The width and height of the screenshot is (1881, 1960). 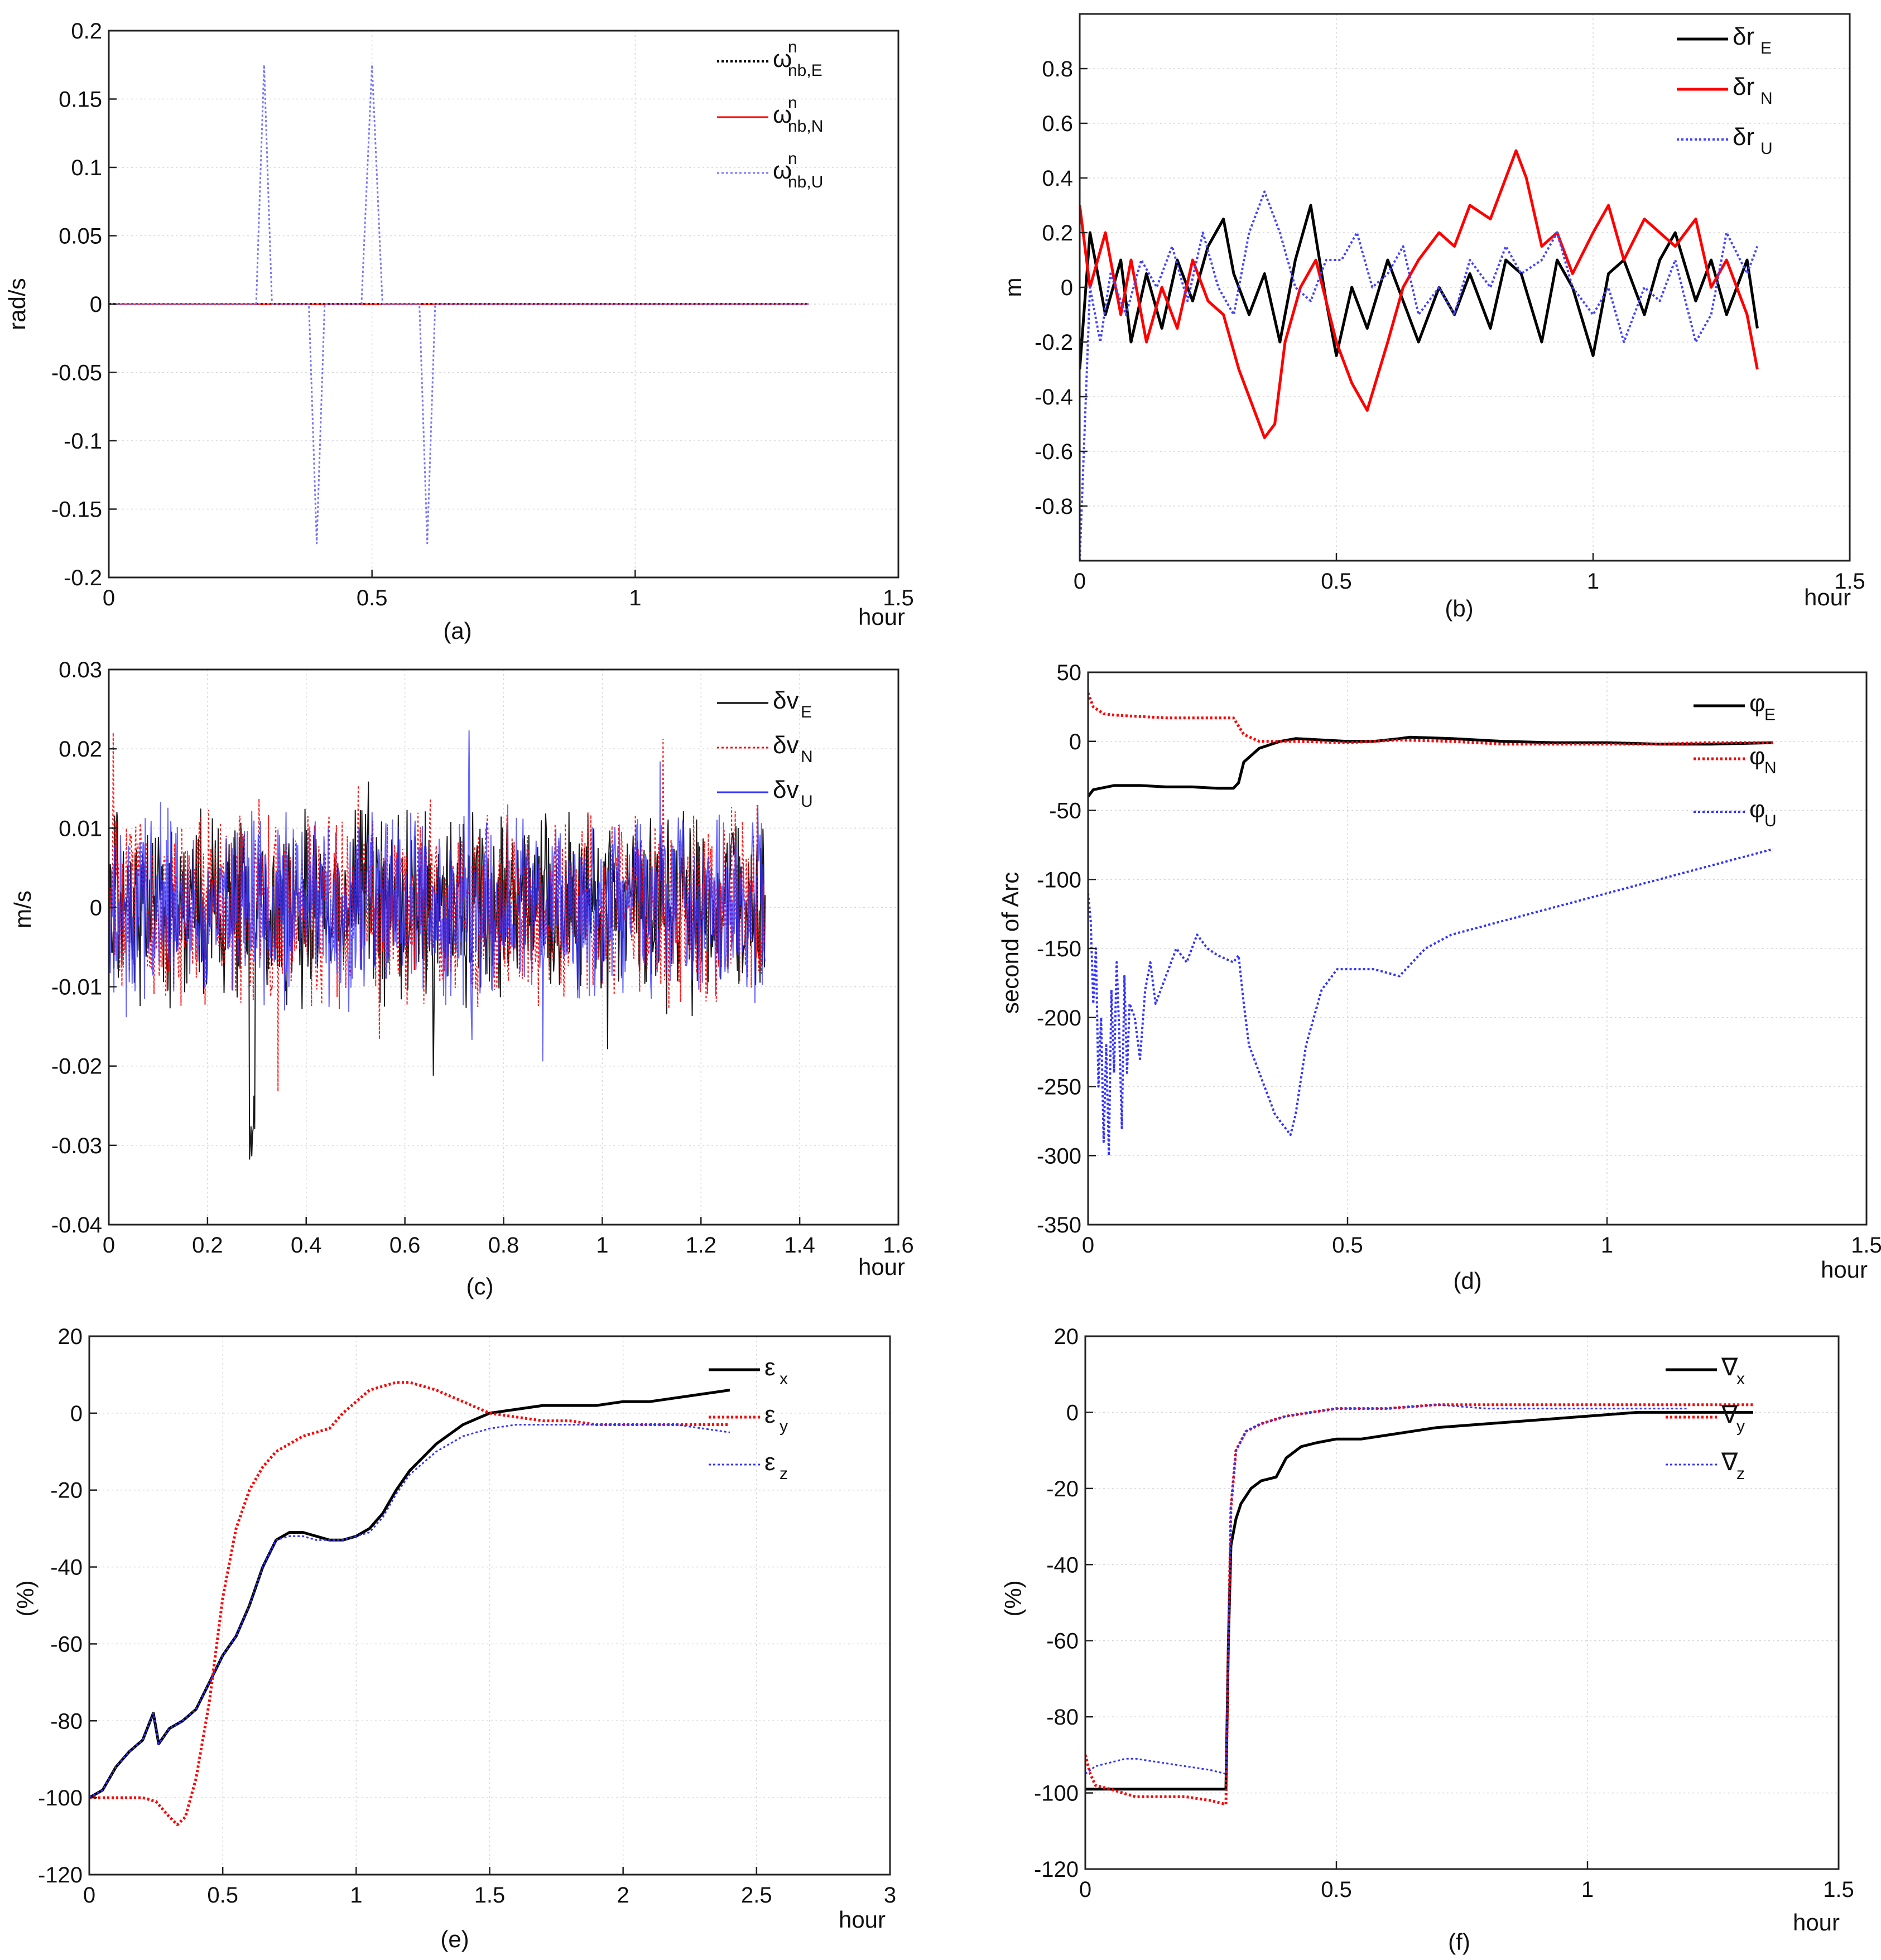 What do you see at coordinates (1735, 760) in the screenshot?
I see `legend: φE φN φU` at bounding box center [1735, 760].